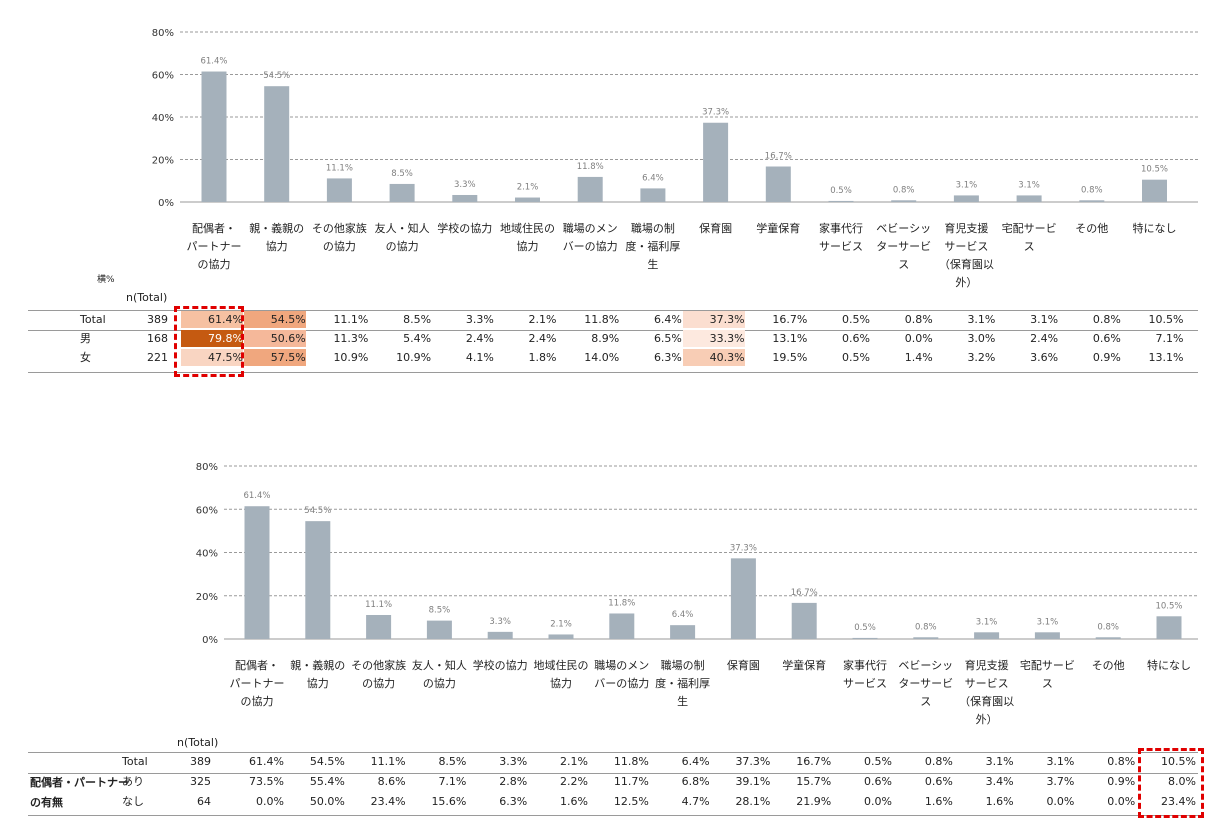 Image resolution: width=1227 pixels, height=838 pixels. Describe the element at coordinates (613, 815) in the screenshot. I see `table-2-bottom-rule` at that location.